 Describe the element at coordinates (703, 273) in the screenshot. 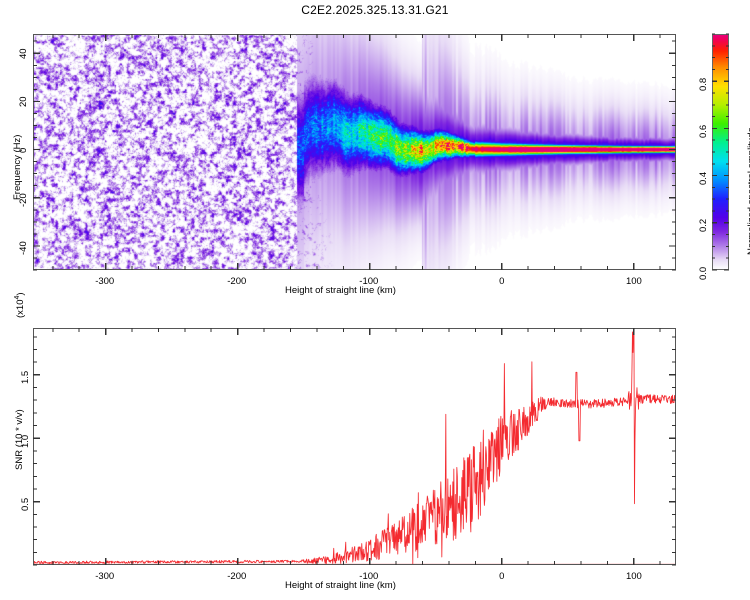

I see `axis-tick-label: 0.0` at that location.